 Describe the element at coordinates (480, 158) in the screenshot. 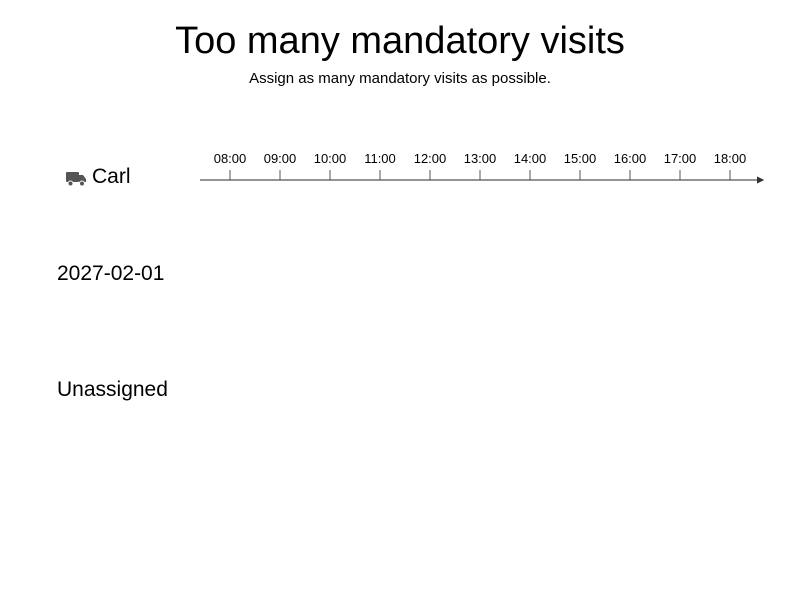

I see `timeline-tick-label: 13:00` at that location.